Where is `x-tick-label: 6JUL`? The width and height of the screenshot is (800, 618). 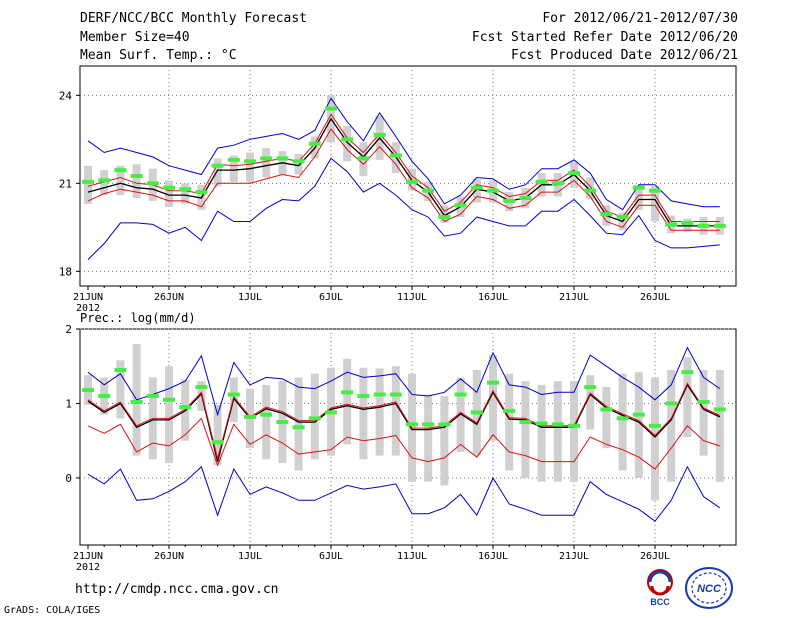
x-tick-label: 6JUL is located at coordinates (331, 556).